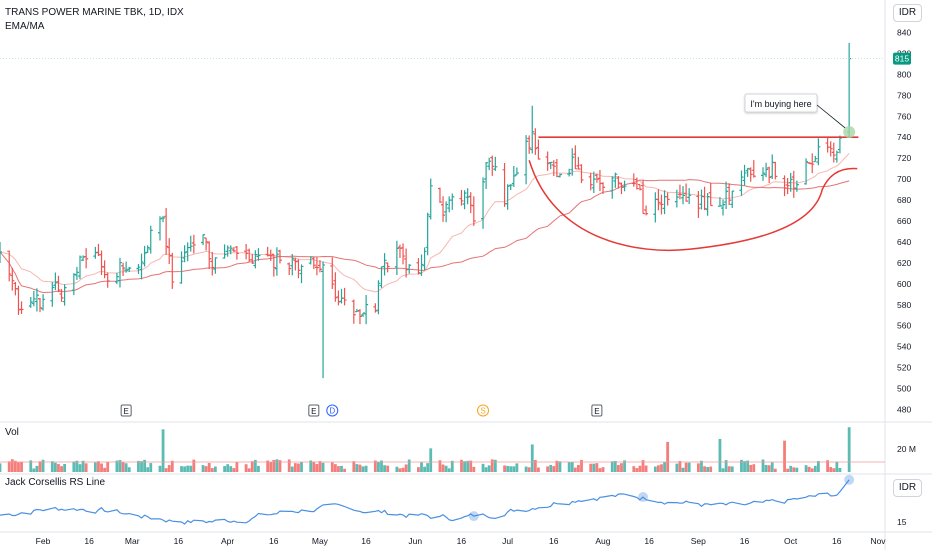  Describe the element at coordinates (781, 103) in the screenshot. I see `callout-box` at that location.